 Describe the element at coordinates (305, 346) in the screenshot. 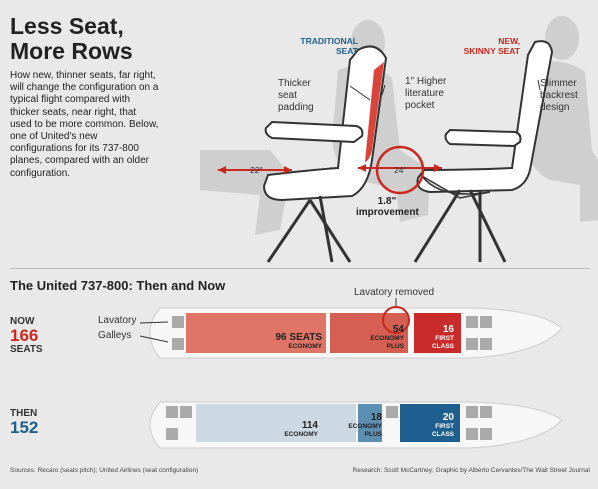

I see `now-economy-class: ECONOMY` at that location.